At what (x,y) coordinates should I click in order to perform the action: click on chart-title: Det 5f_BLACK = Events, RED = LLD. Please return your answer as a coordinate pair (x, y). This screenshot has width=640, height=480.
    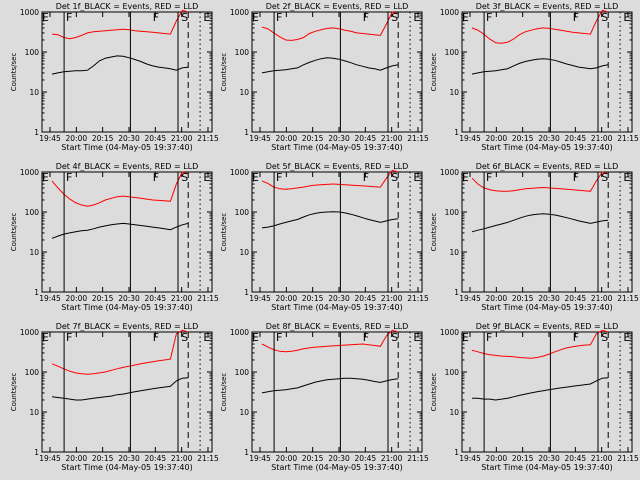
    Looking at the image, I should click on (337, 166).